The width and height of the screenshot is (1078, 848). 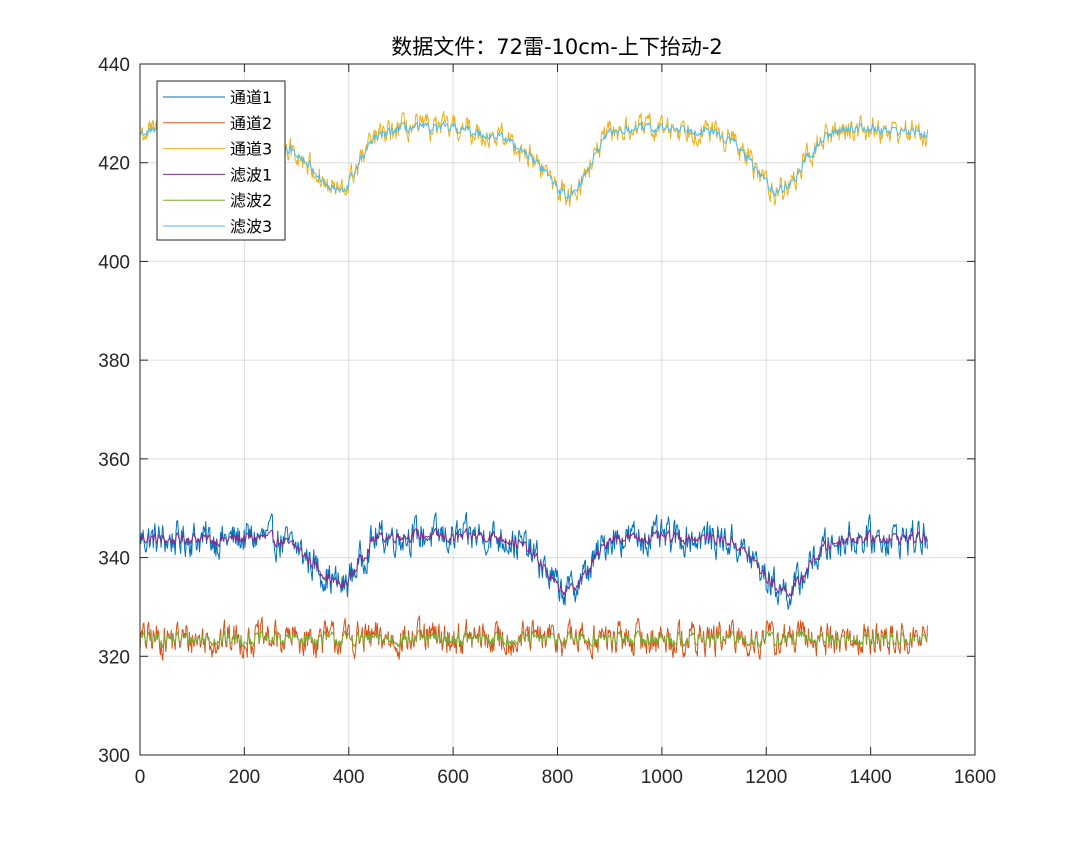 I want to click on x-tick-label: 1400, so click(x=870, y=777).